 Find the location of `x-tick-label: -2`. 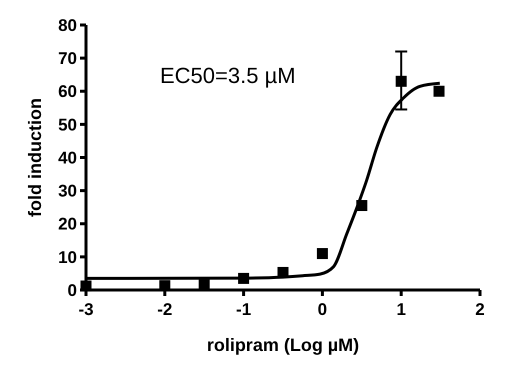

x-tick-label: -2 is located at coordinates (164, 309).